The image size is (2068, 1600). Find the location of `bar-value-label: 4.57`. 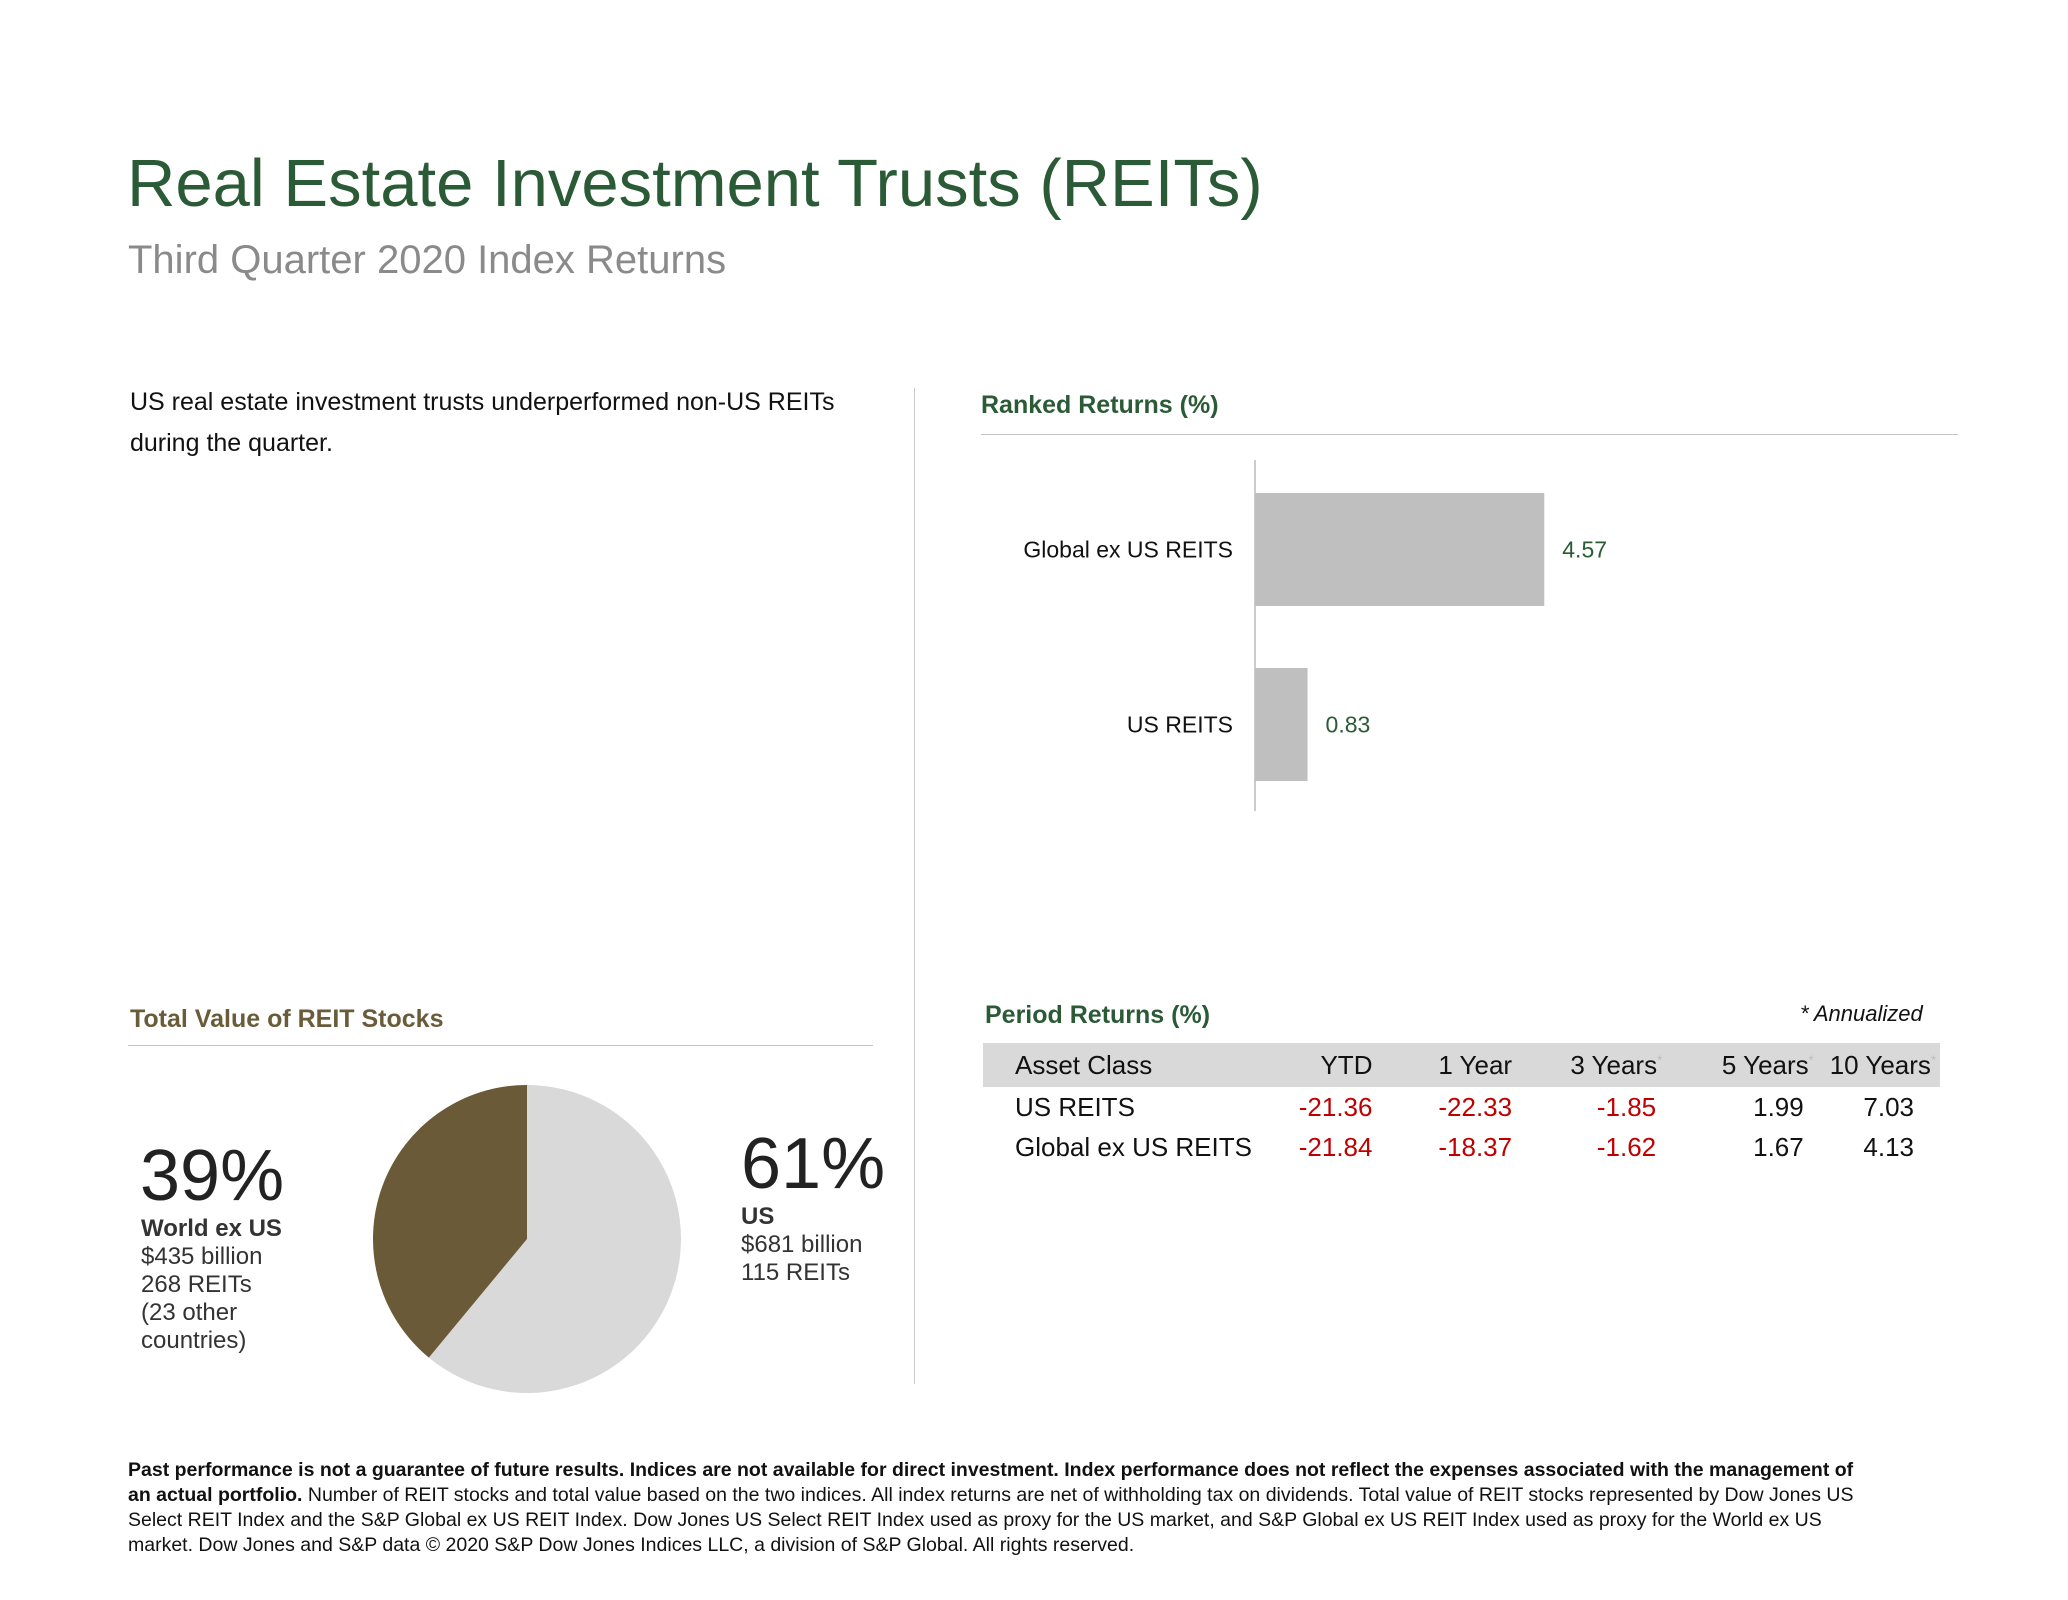

bar-value-label: 4.57 is located at coordinates (1584, 550).